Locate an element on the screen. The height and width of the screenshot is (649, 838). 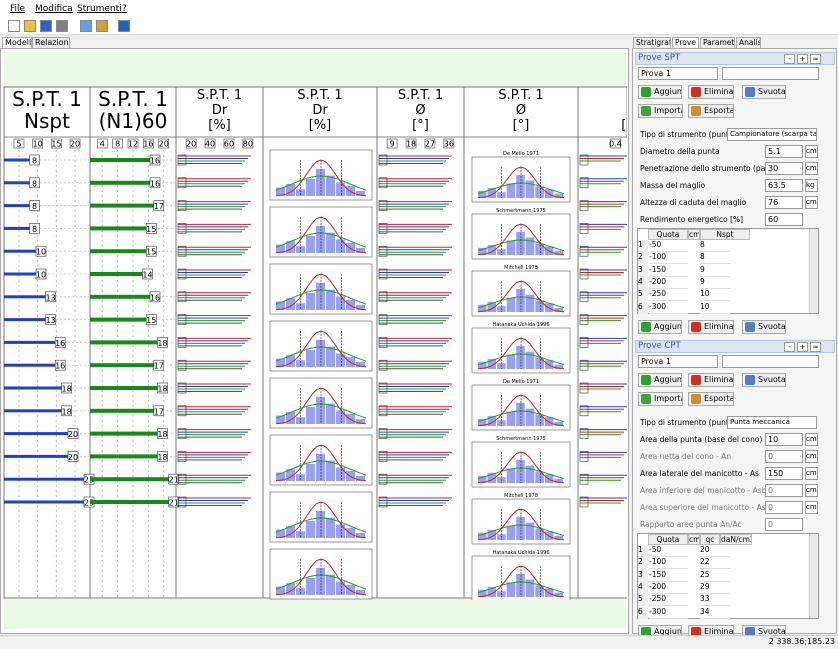
select: Campionatore (scarpa ta is located at coordinates (772, 134).